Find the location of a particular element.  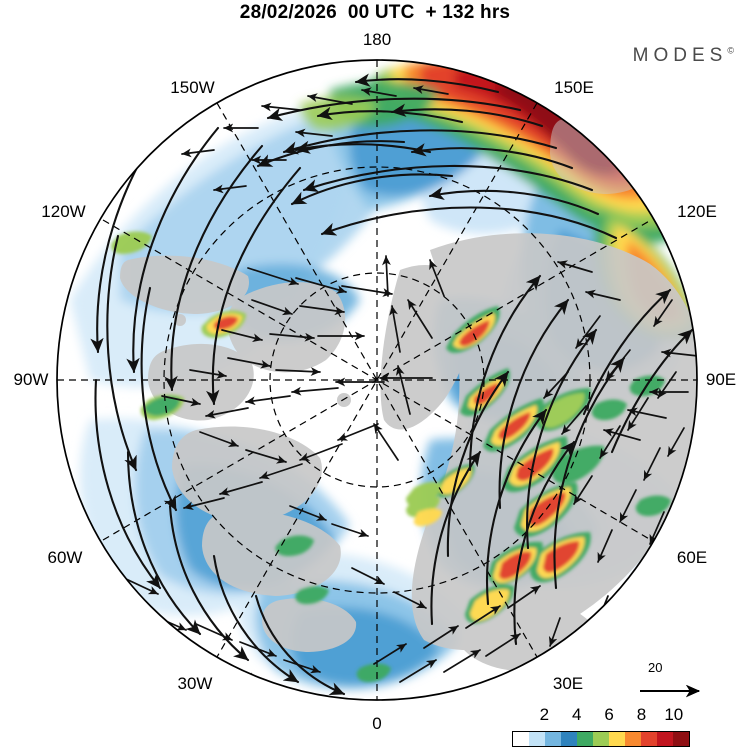

colorbar-tick-8: 8 is located at coordinates (641, 714).